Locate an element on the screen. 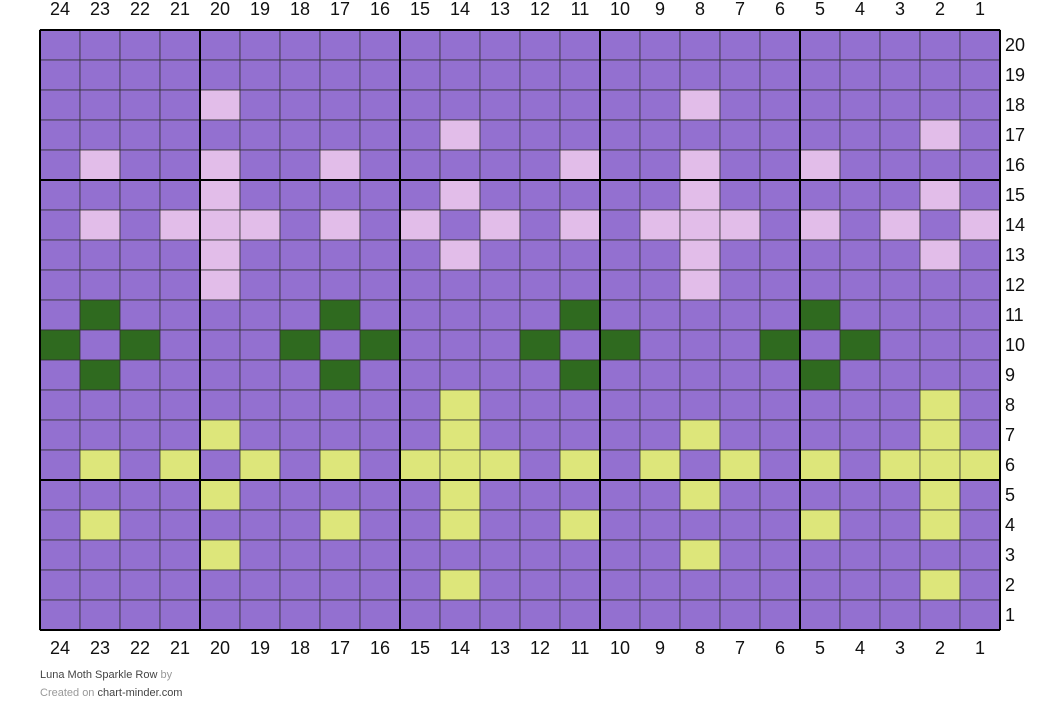 The width and height of the screenshot is (1040, 723). column-label-top: 17 is located at coordinates (340, 9).